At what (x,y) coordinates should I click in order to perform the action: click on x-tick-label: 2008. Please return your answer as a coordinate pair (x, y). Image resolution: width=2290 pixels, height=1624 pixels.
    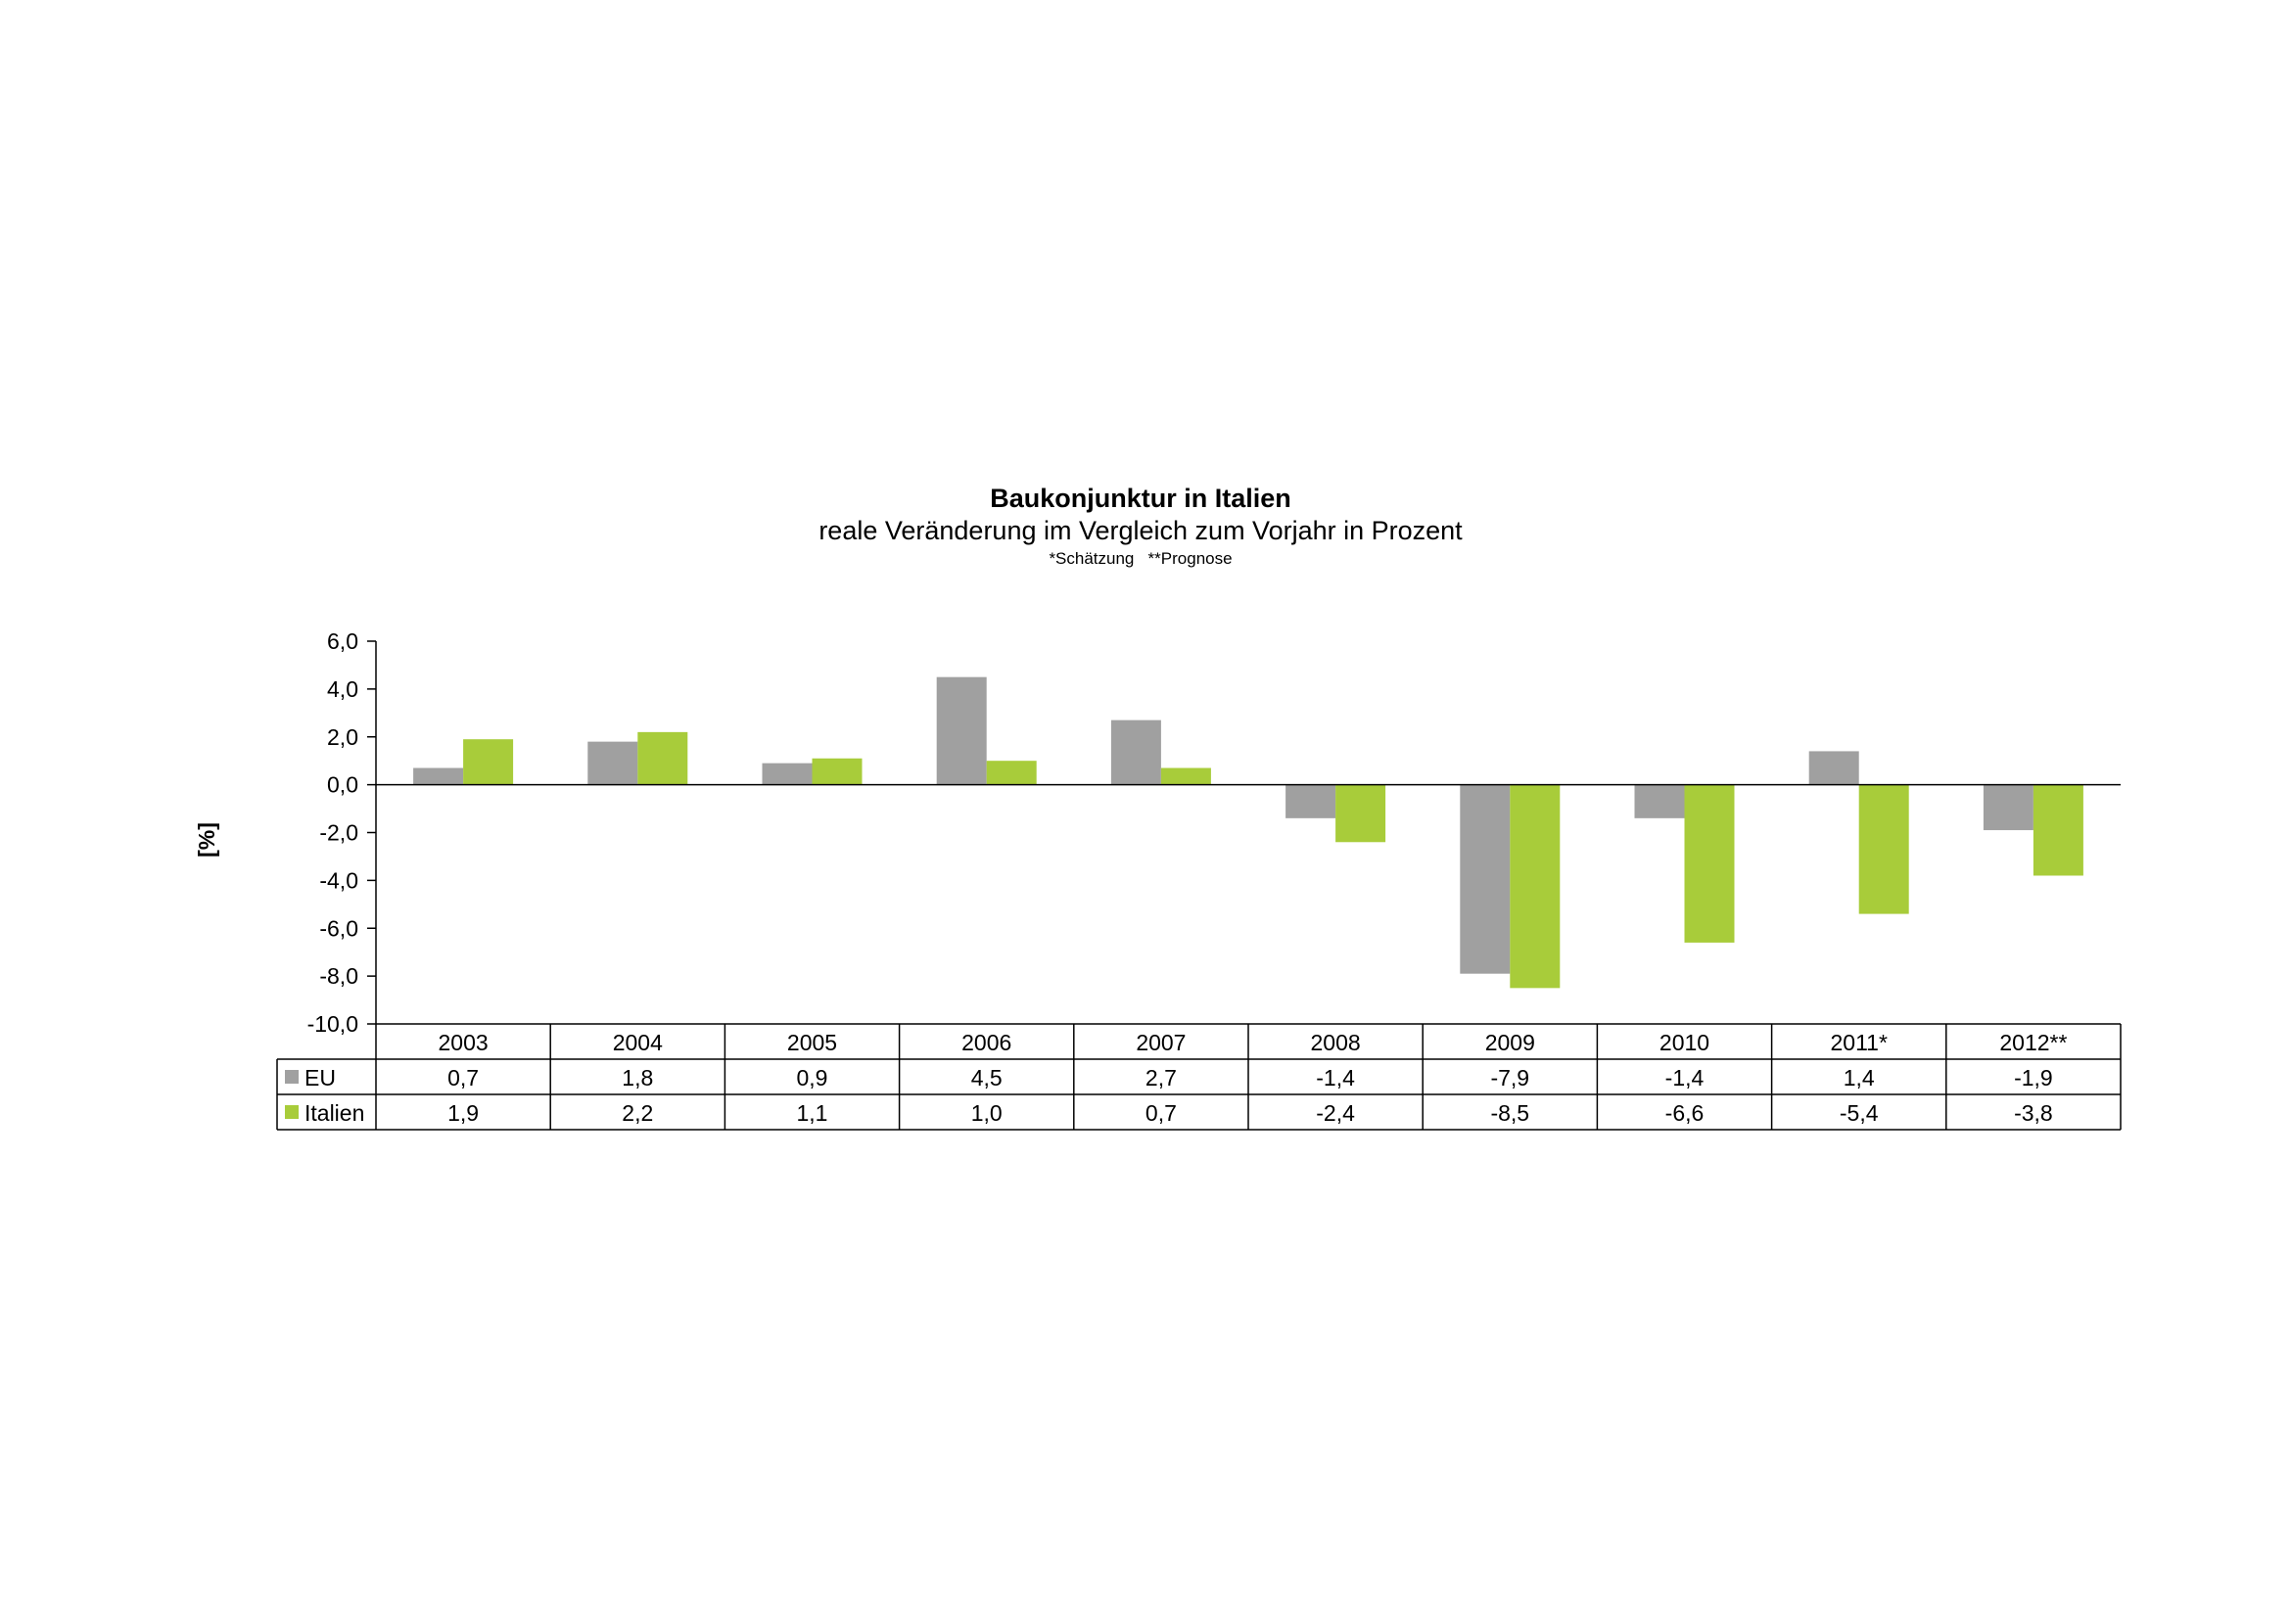
    Looking at the image, I should click on (1336, 1042).